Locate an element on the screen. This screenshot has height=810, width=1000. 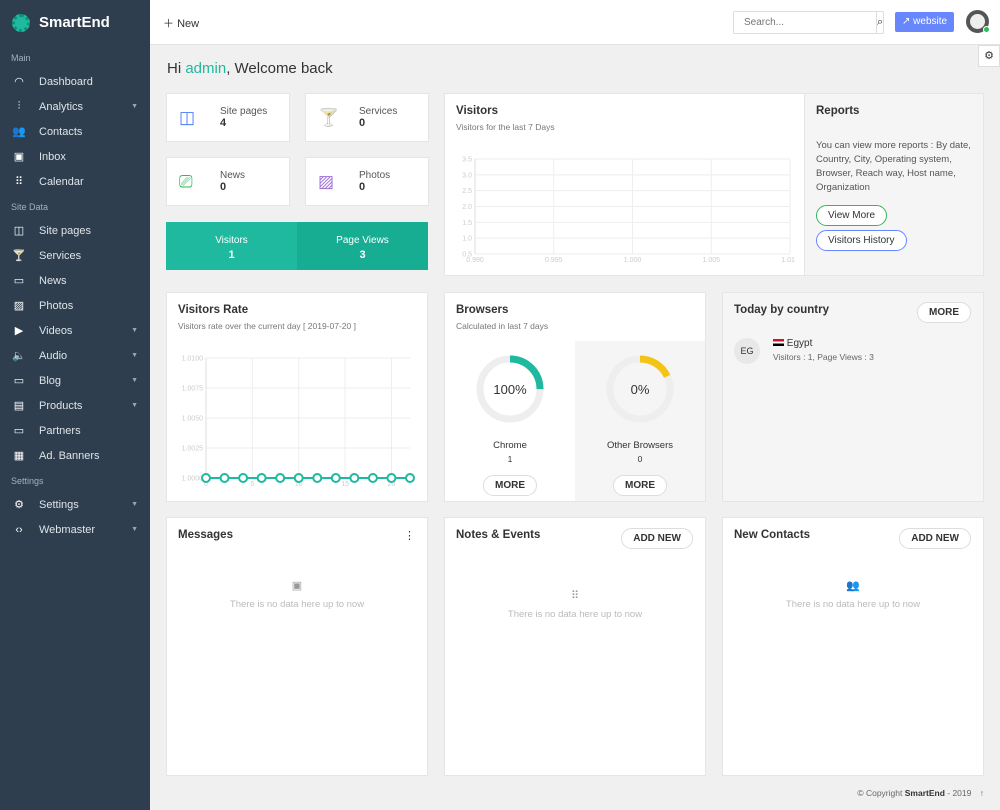
site-pages-icon: ◫ is located at coordinates (187, 117).